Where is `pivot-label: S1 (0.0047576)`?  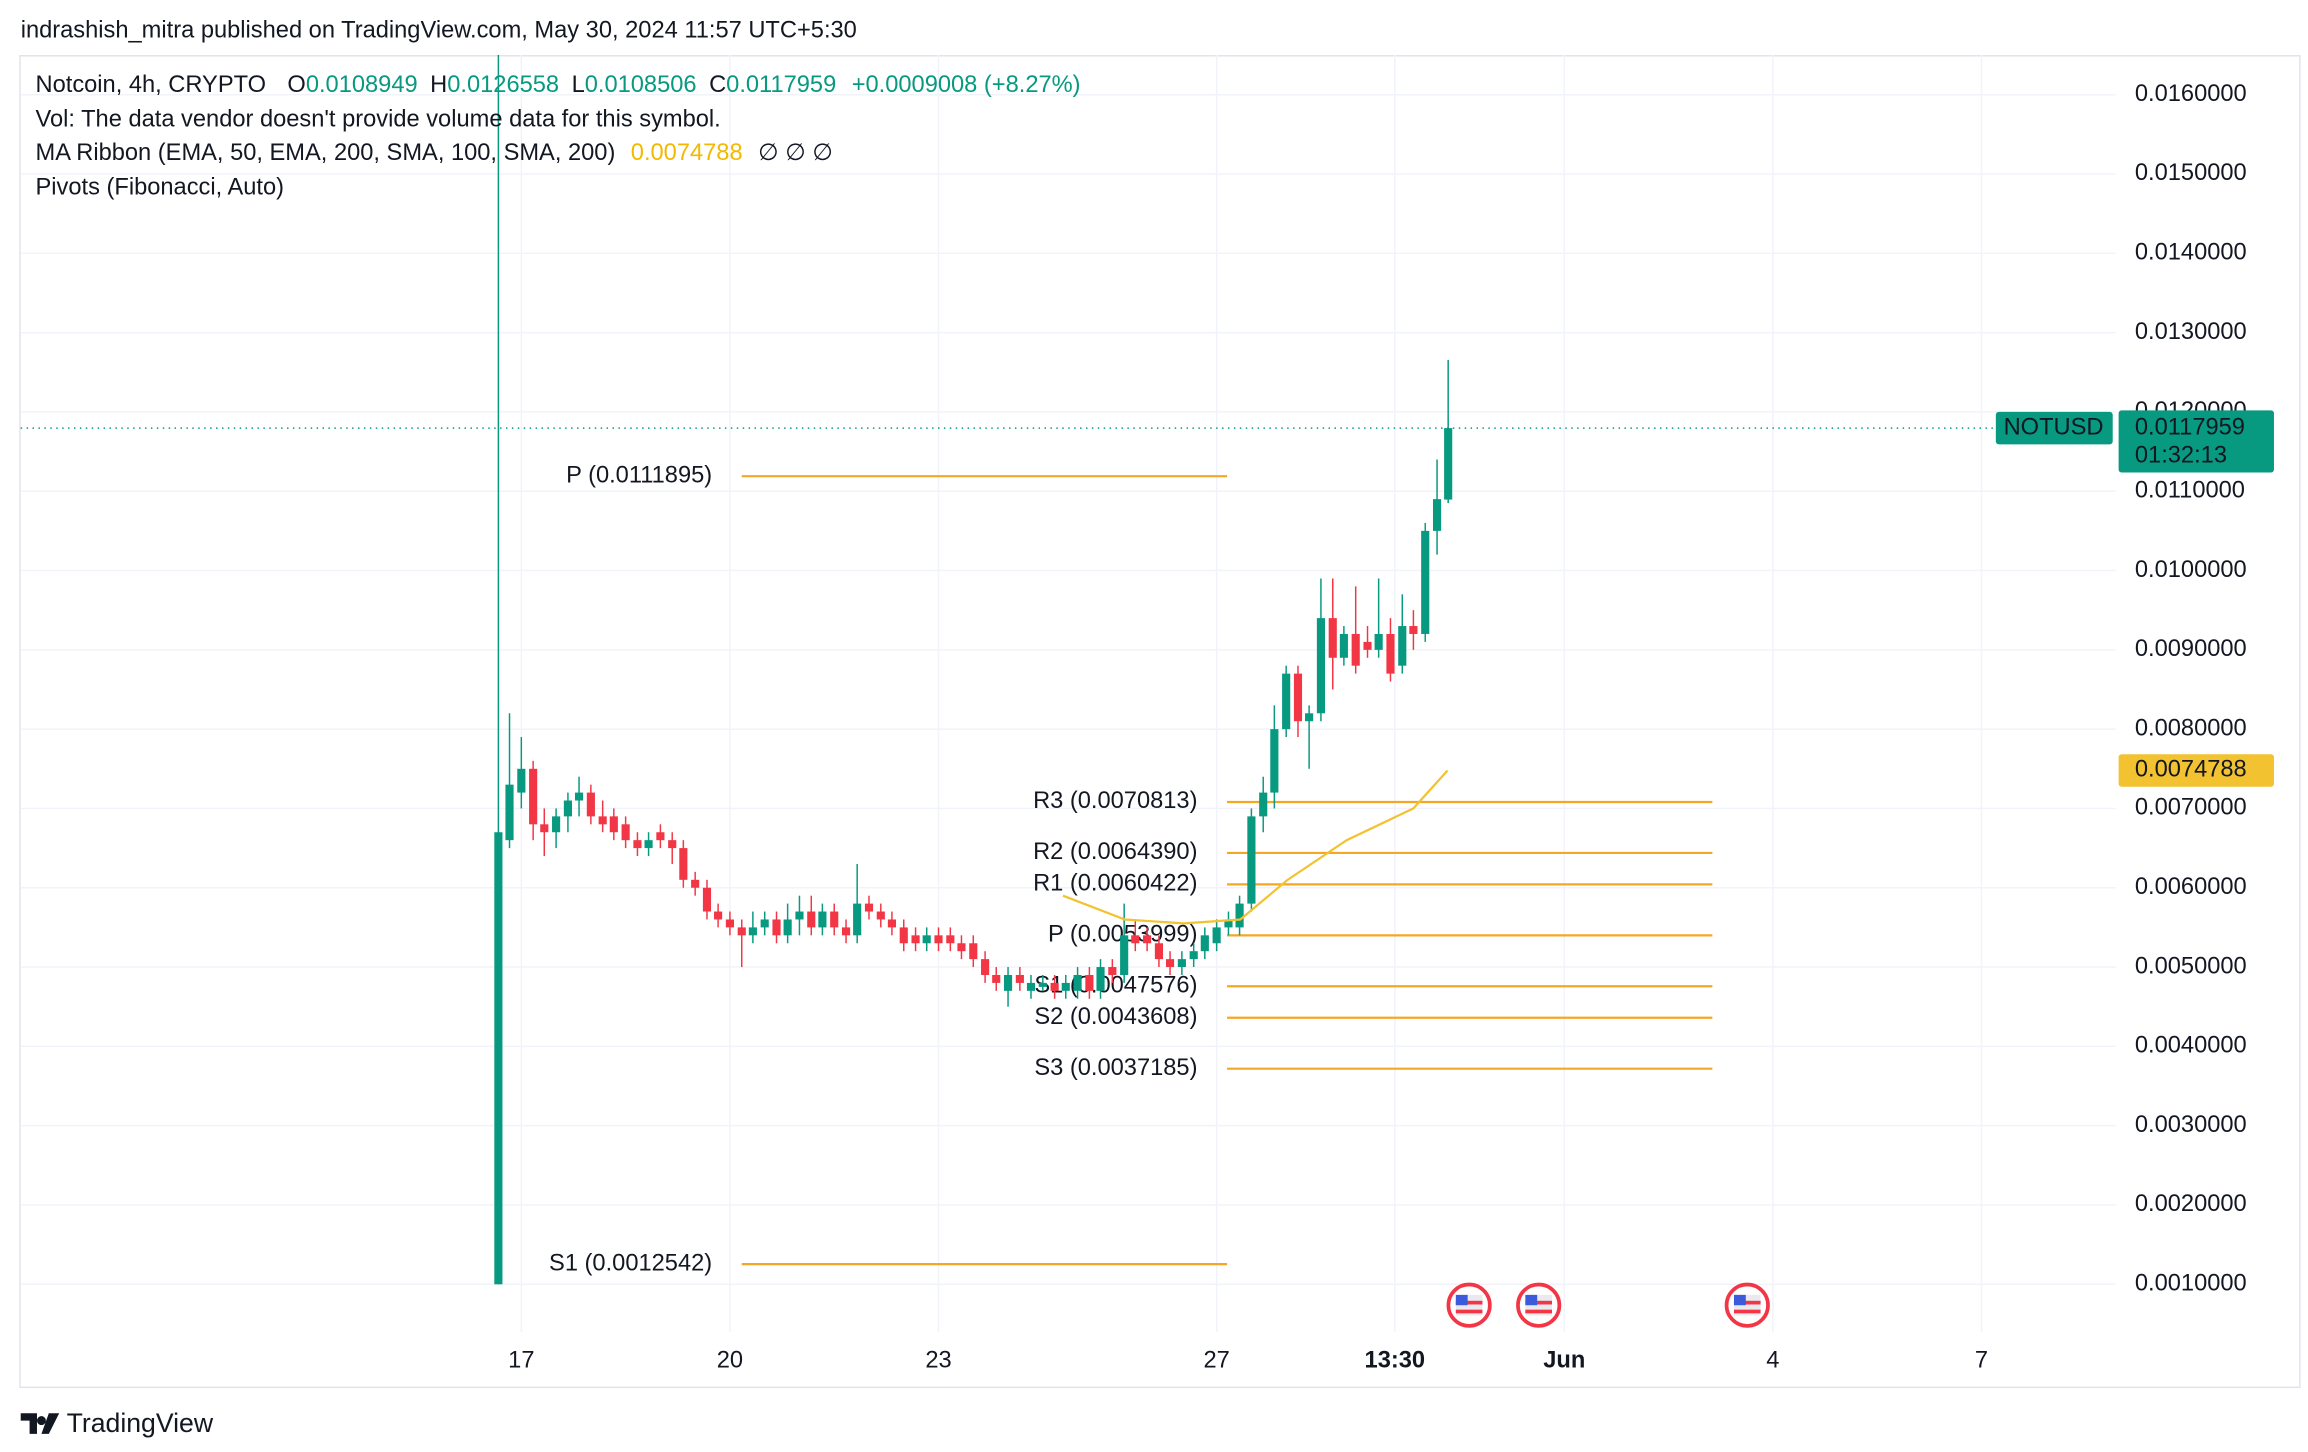 pivot-label: S1 (0.0047576) is located at coordinates (1115, 986).